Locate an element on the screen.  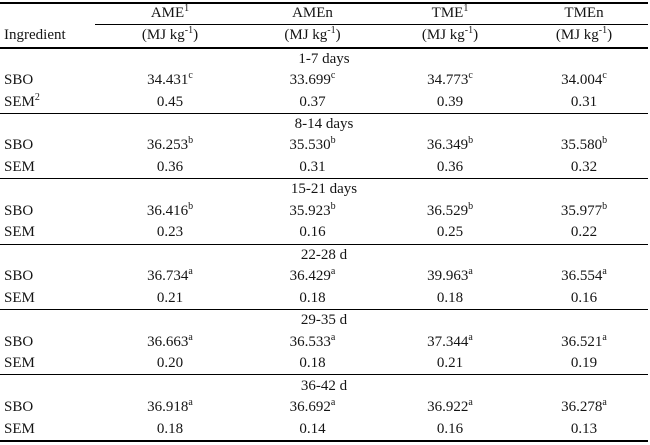
period-header: 36-42 d is located at coordinates (324, 385).